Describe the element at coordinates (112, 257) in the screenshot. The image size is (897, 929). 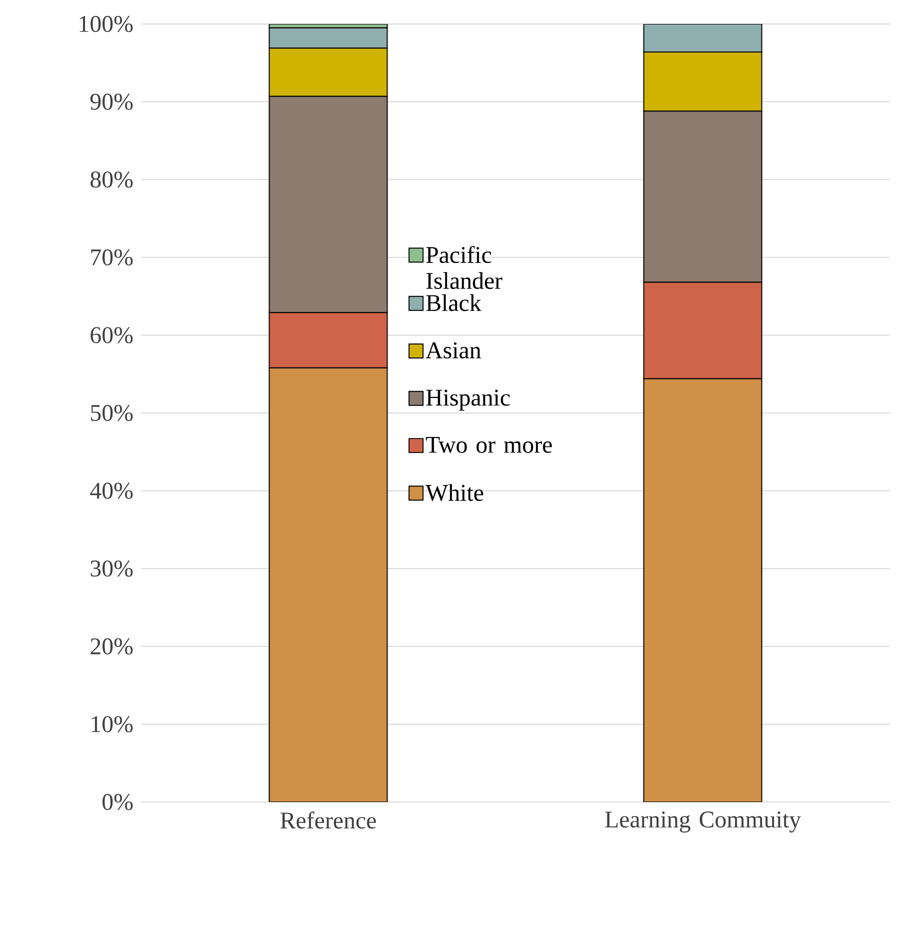
I see `y-tick-label: 70%` at that location.